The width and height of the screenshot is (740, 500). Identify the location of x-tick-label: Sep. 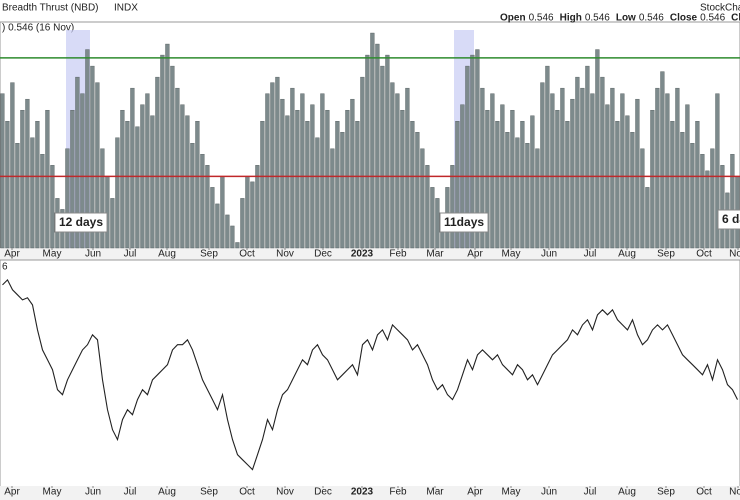
(209, 254).